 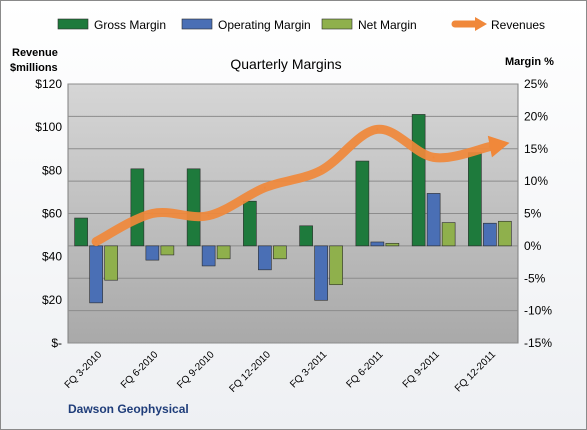 What do you see at coordinates (536, 116) in the screenshot?
I see `right-tick-label: 20%` at bounding box center [536, 116].